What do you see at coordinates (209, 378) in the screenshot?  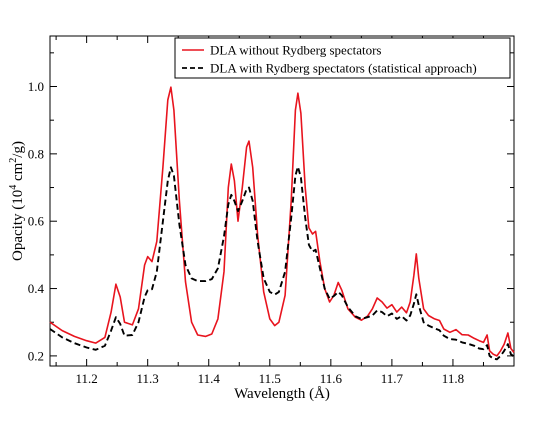 I see `x-tick-label: 11.4` at bounding box center [209, 378].